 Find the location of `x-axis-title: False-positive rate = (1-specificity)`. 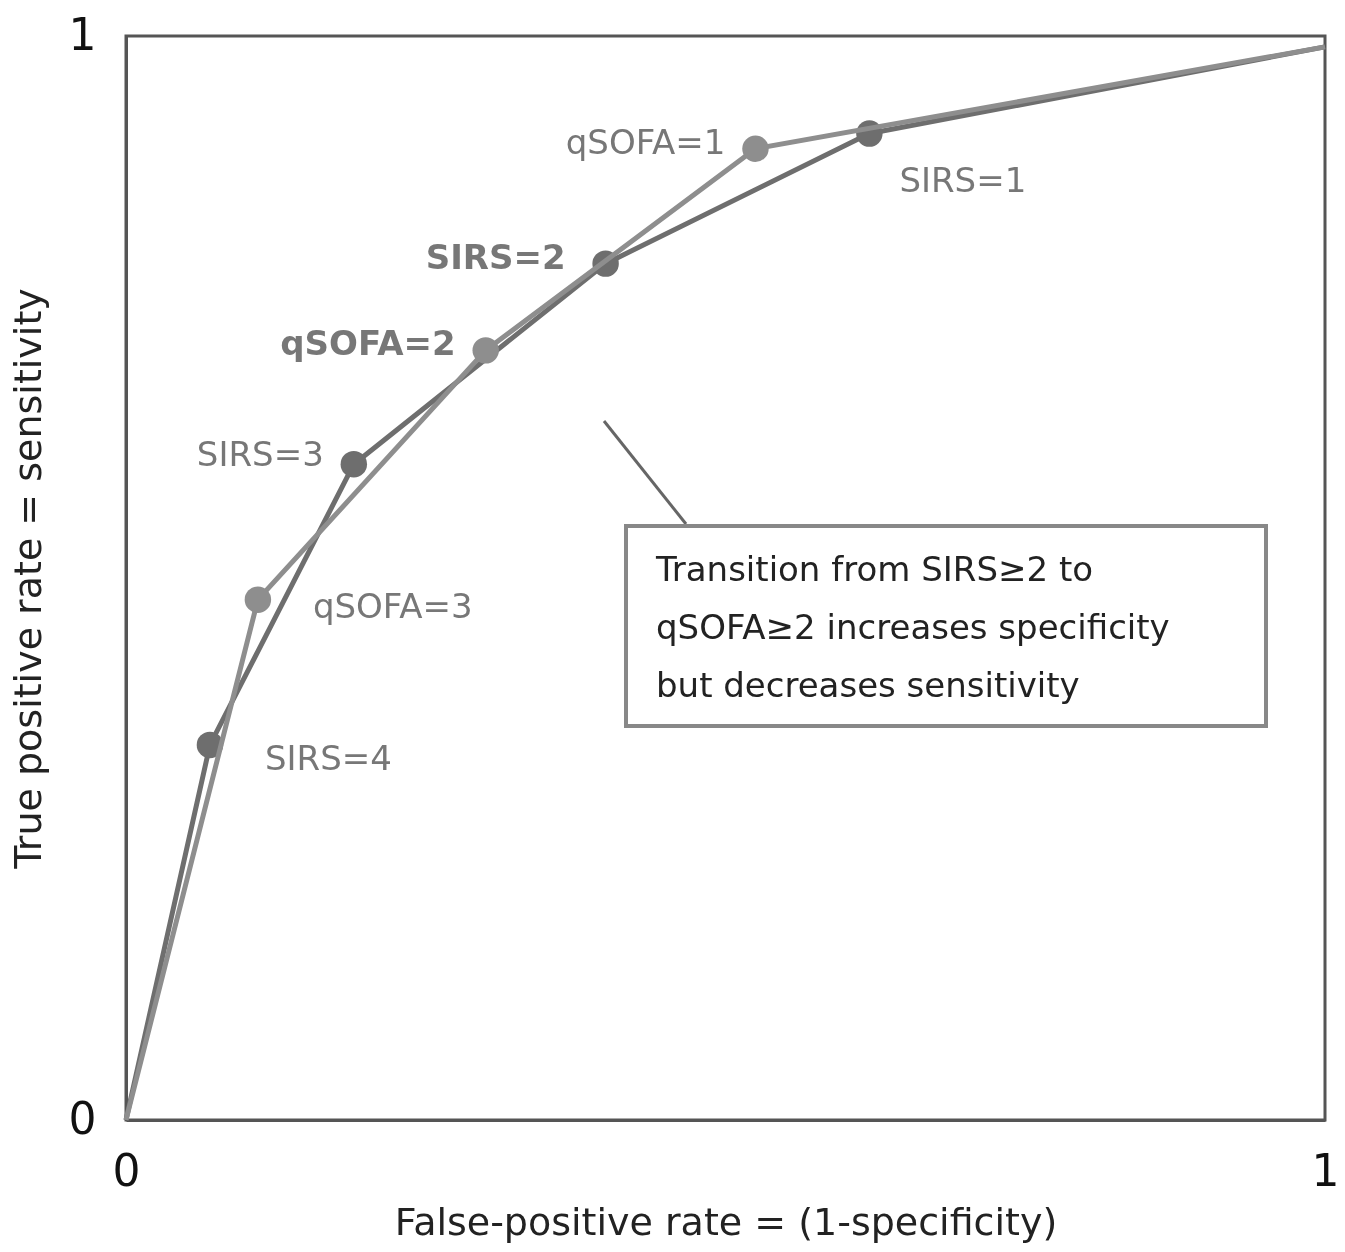

x-axis-title: False-positive rate = (1-specificity) is located at coordinates (726, 1221).